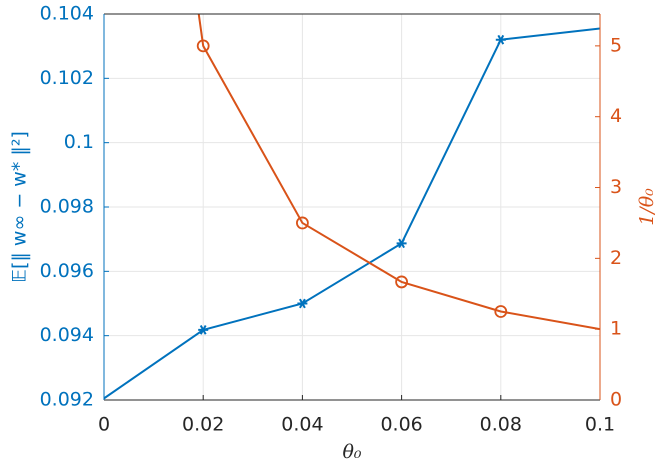 Image resolution: width=664 pixels, height=467 pixels. I want to click on y2-axis-label: 1/θ₀, so click(647, 207).